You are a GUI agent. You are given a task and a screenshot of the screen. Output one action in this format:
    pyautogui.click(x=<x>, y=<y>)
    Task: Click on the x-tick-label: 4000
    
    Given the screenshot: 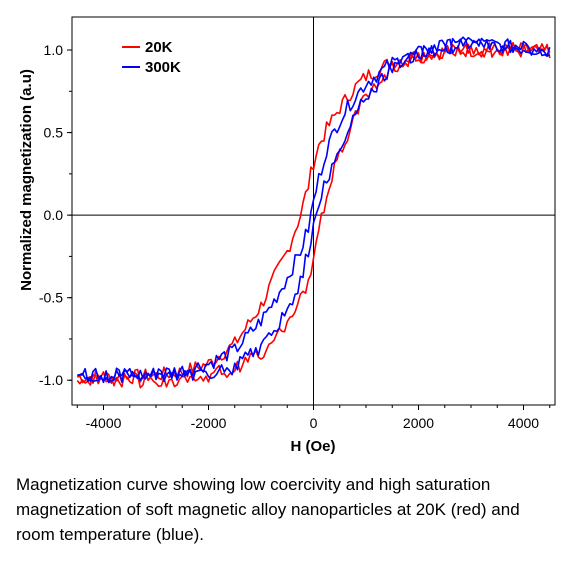 What is the action you would take?
    pyautogui.click(x=523, y=423)
    